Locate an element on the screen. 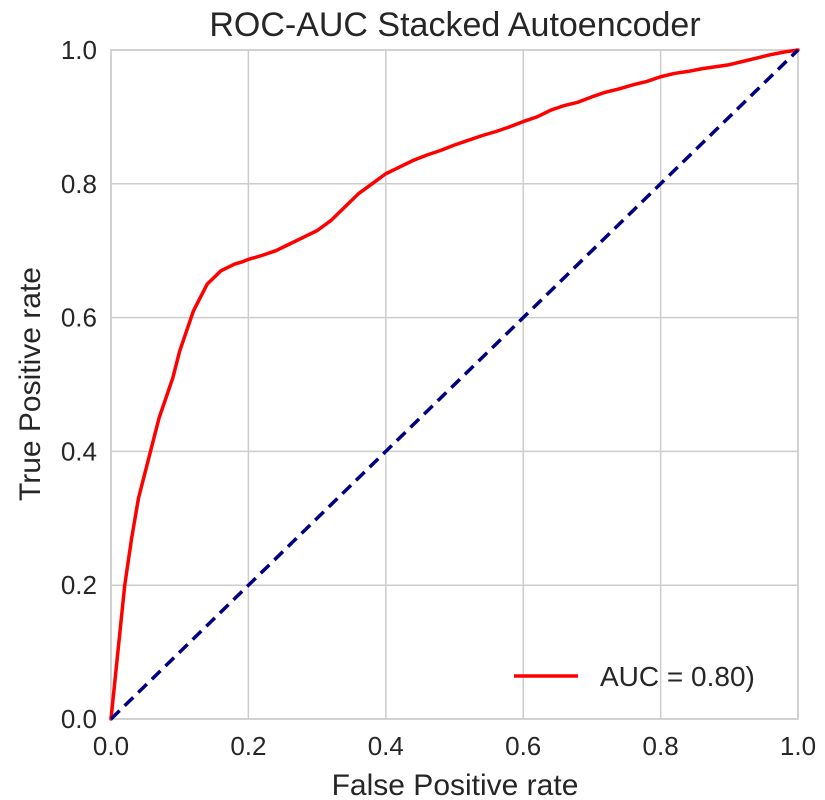 The image size is (825, 800). legend-label-roc: AUC = 0.80) is located at coordinates (677, 676).